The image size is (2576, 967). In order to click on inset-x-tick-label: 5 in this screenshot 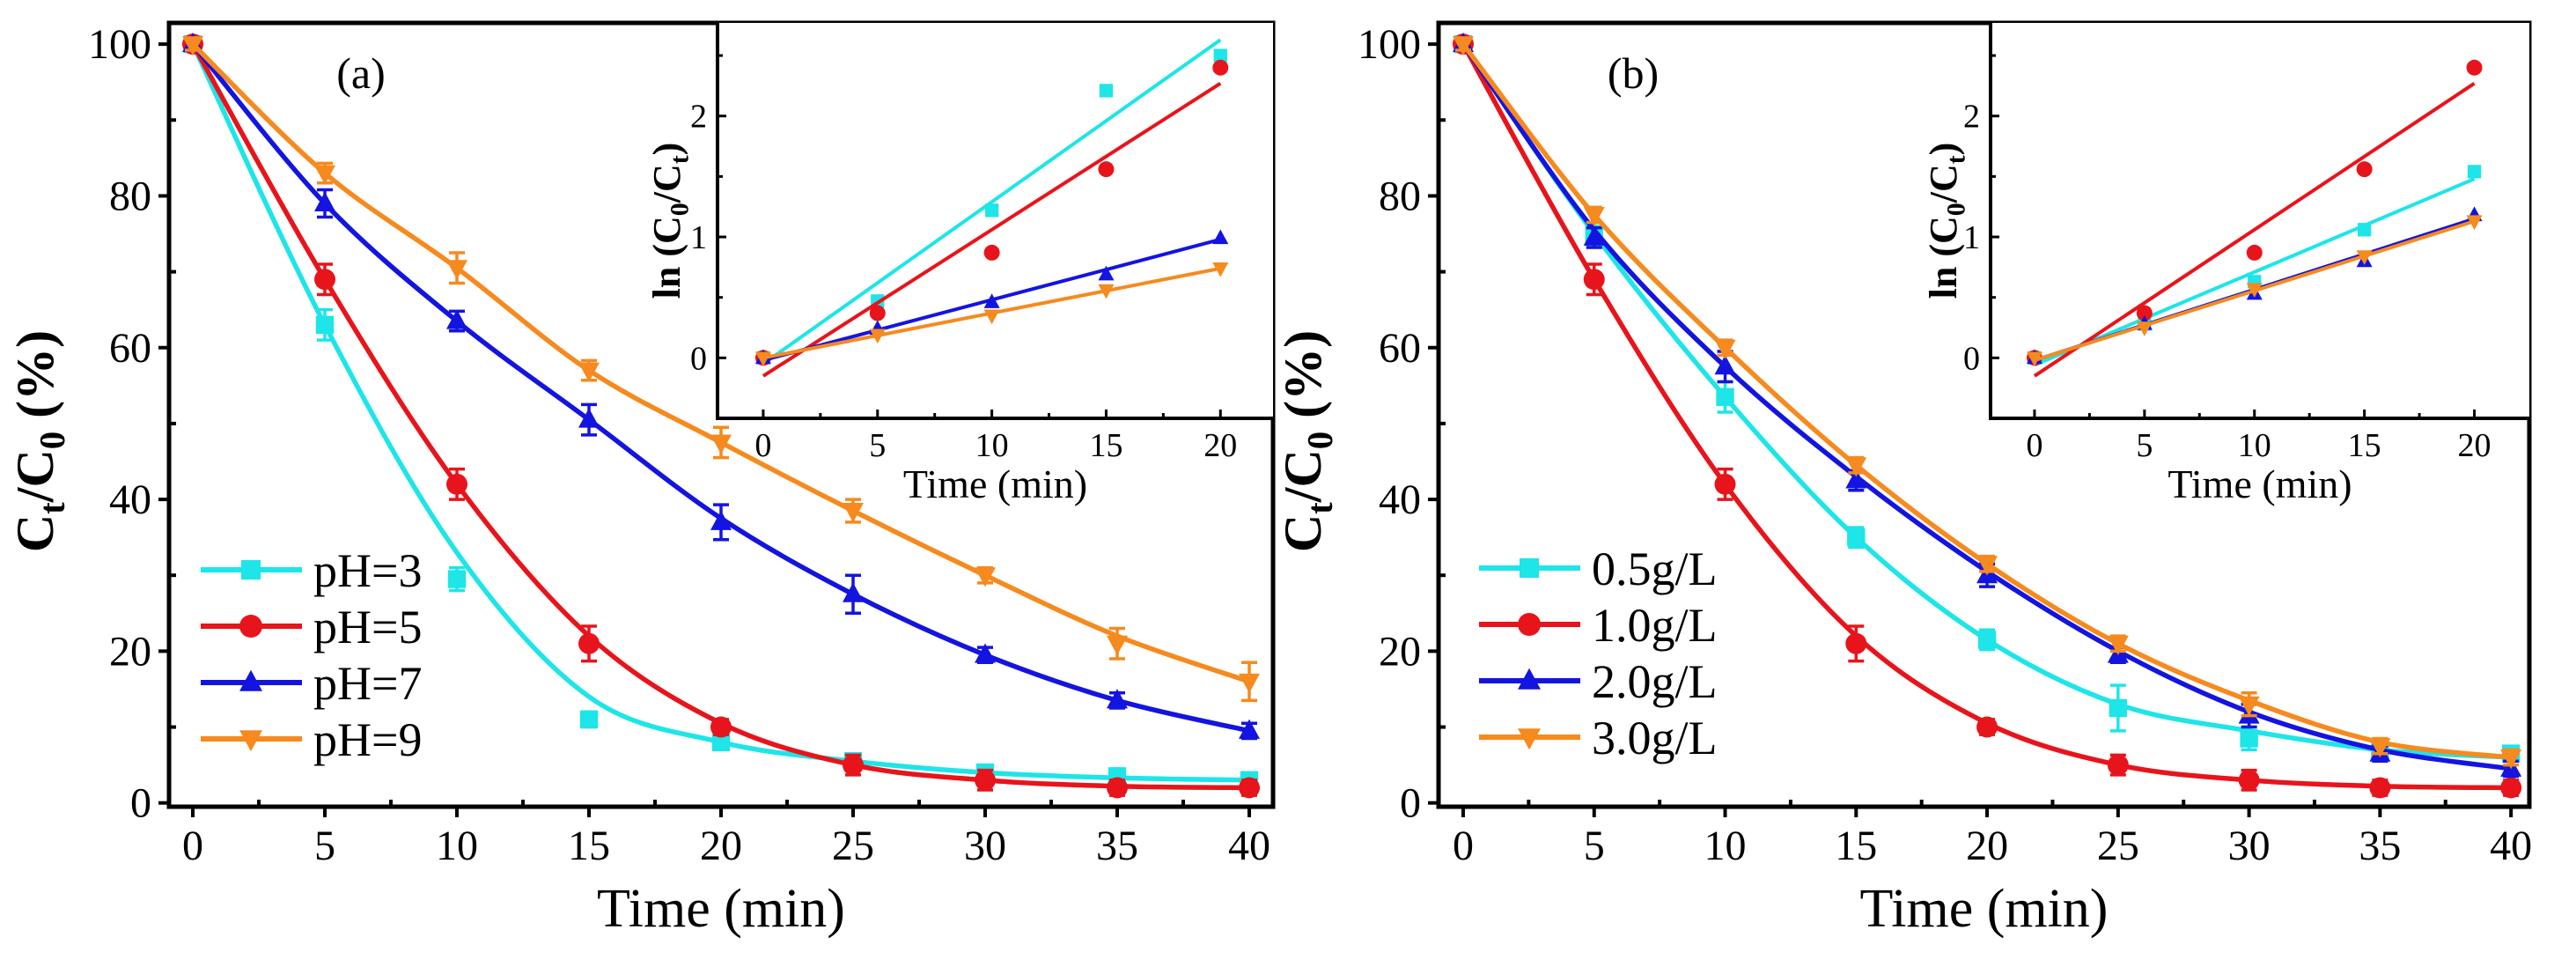, I will do `click(877, 445)`.